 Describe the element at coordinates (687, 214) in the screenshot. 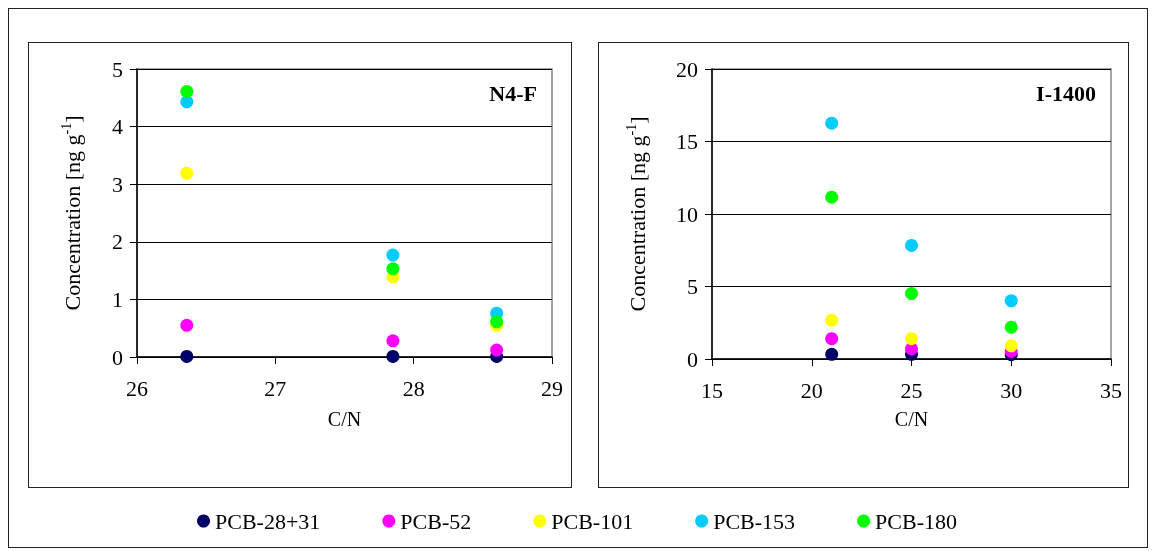

I see `y-tick-label: 10` at that location.